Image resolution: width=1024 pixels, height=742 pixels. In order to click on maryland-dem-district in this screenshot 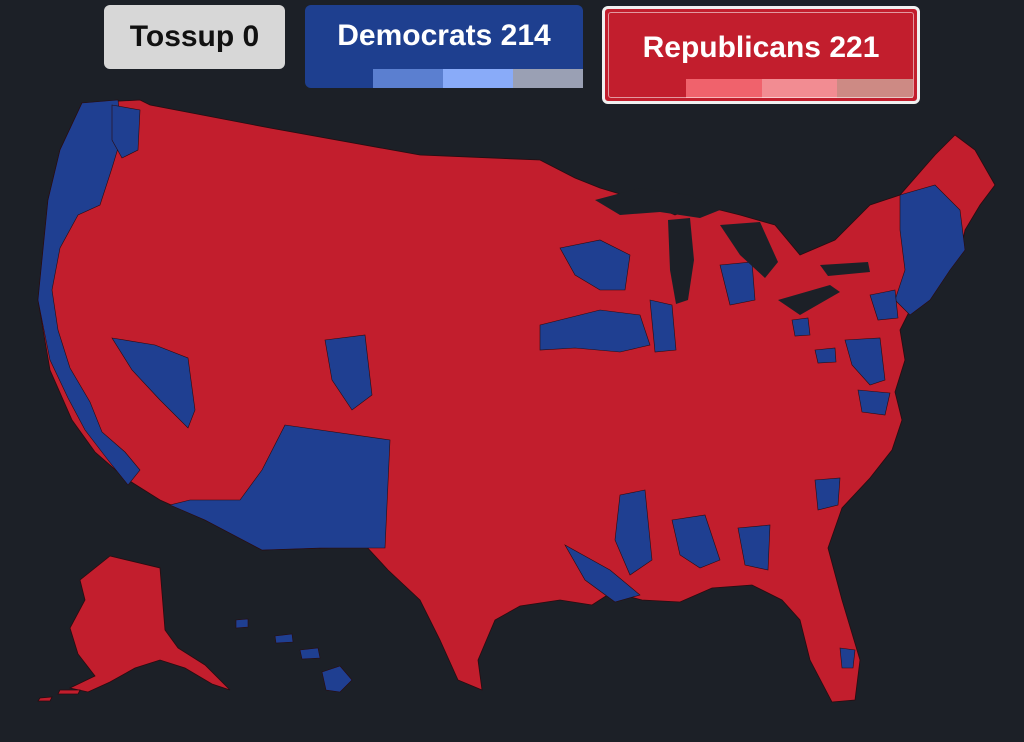, I will do `click(865, 361)`.